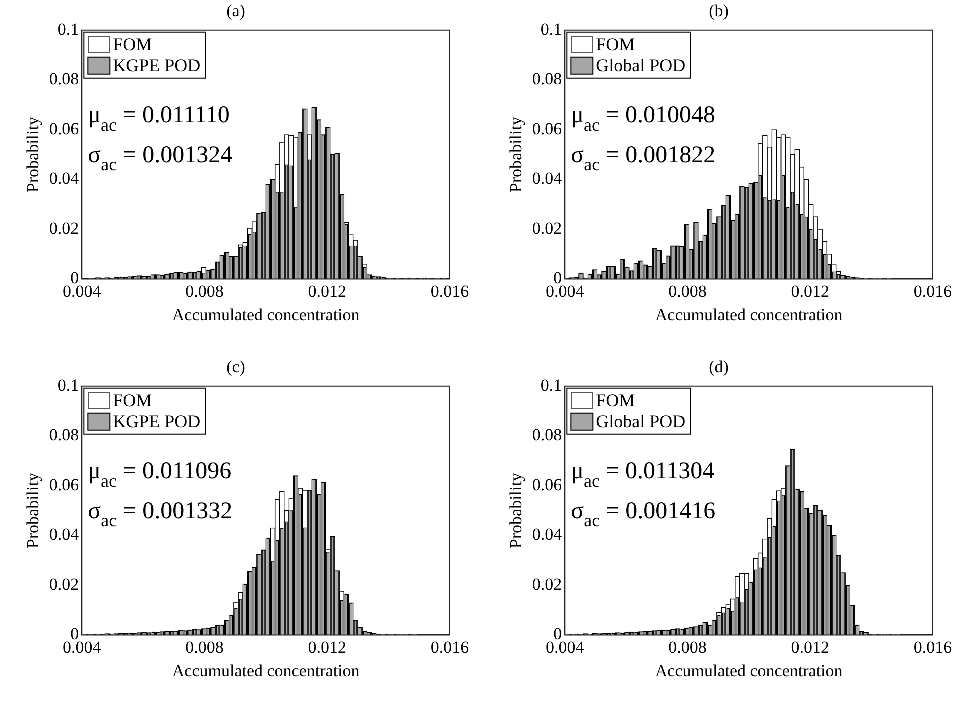  Describe the element at coordinates (236, 11) in the screenshot. I see `chart-title: (a)` at that location.